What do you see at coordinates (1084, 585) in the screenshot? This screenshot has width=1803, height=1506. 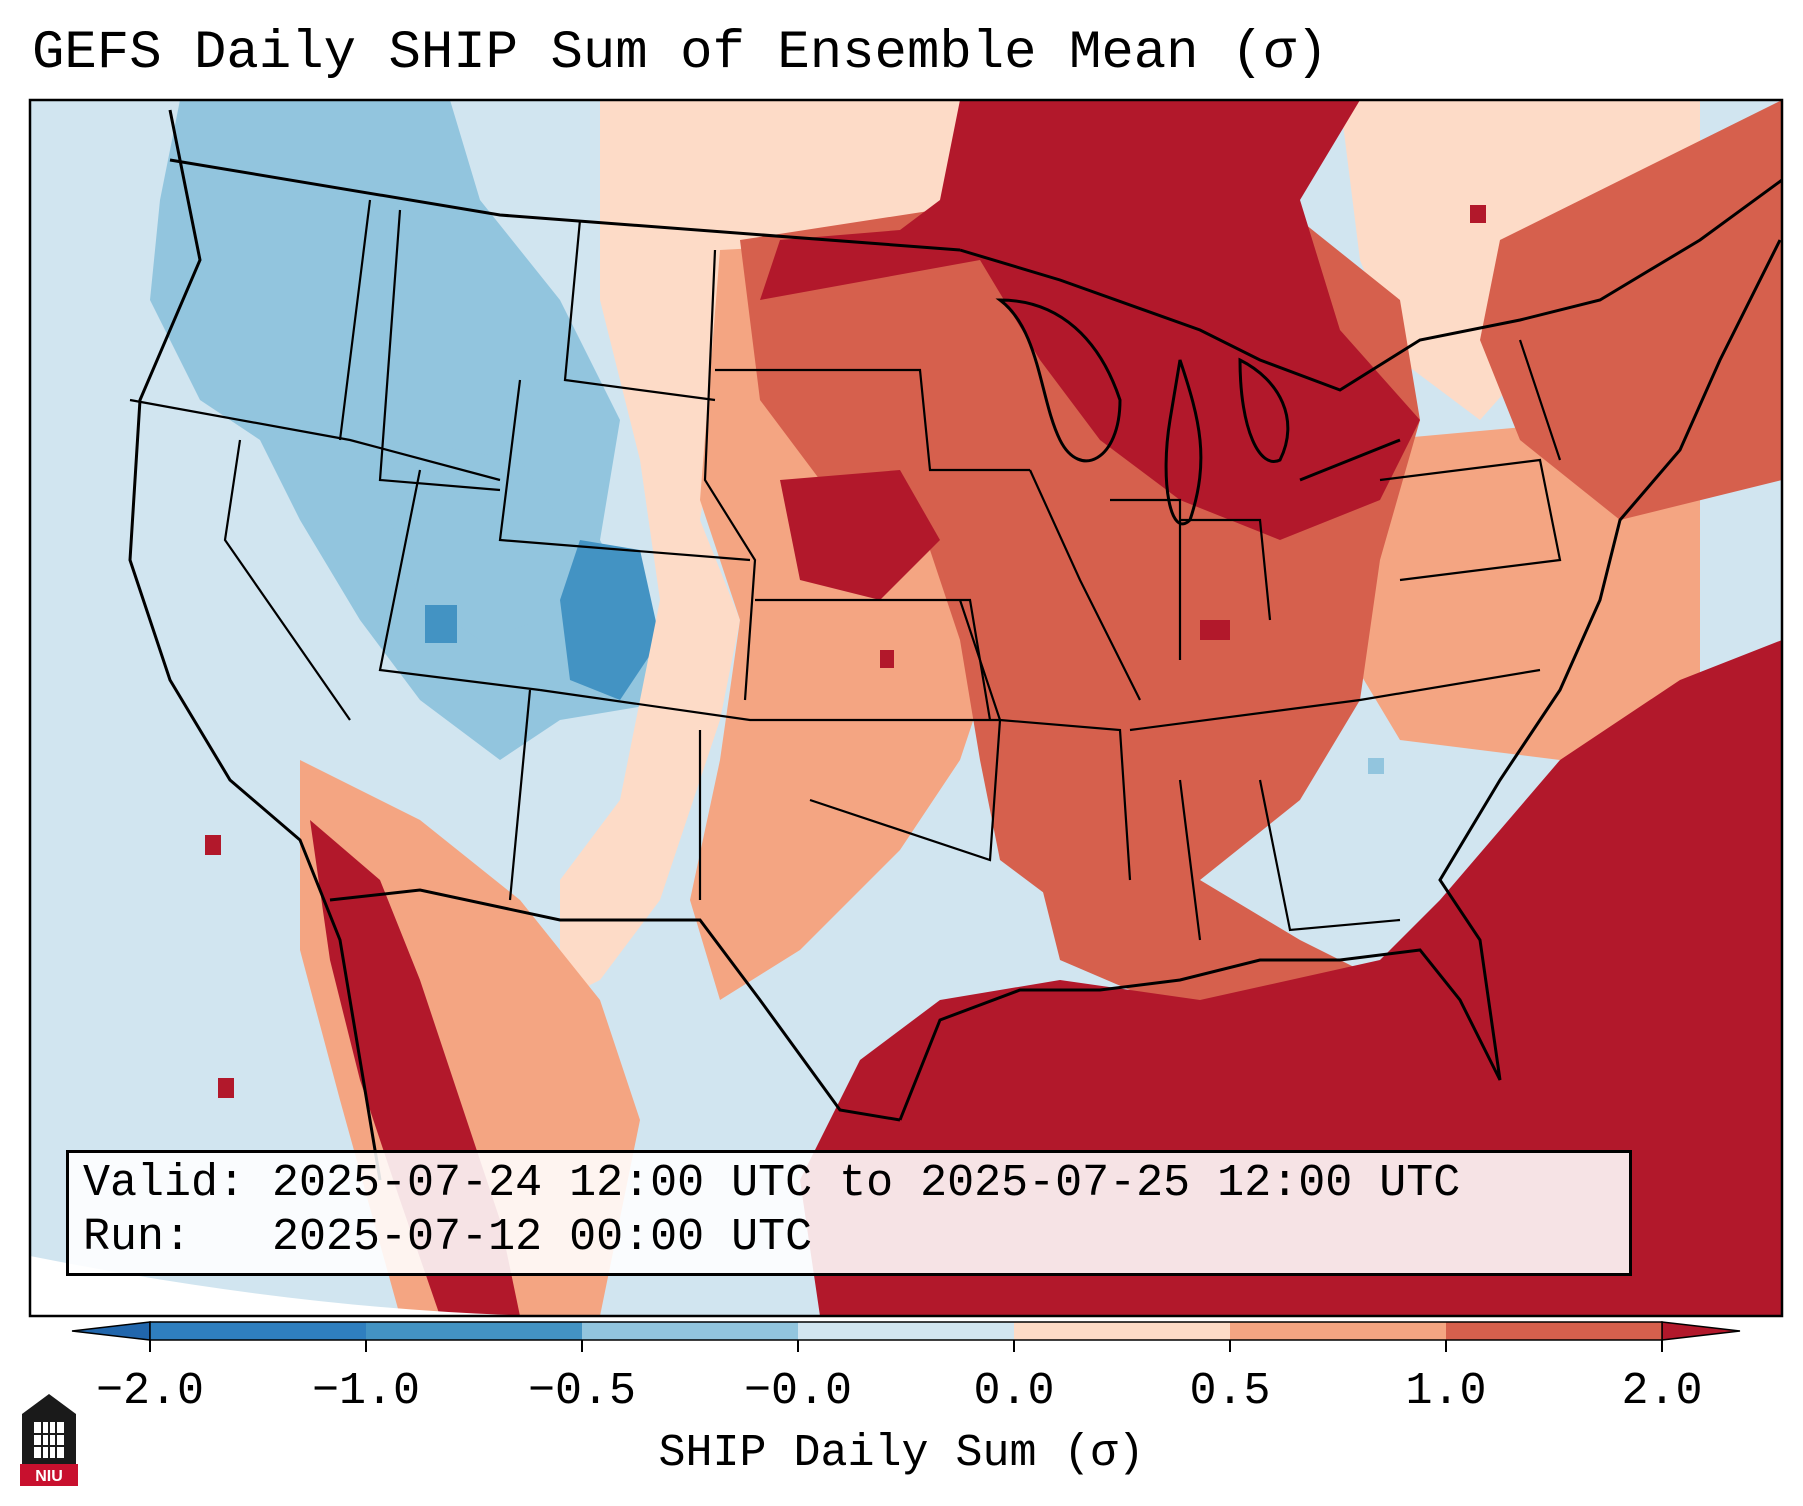 I see `border-mississippi` at bounding box center [1084, 585].